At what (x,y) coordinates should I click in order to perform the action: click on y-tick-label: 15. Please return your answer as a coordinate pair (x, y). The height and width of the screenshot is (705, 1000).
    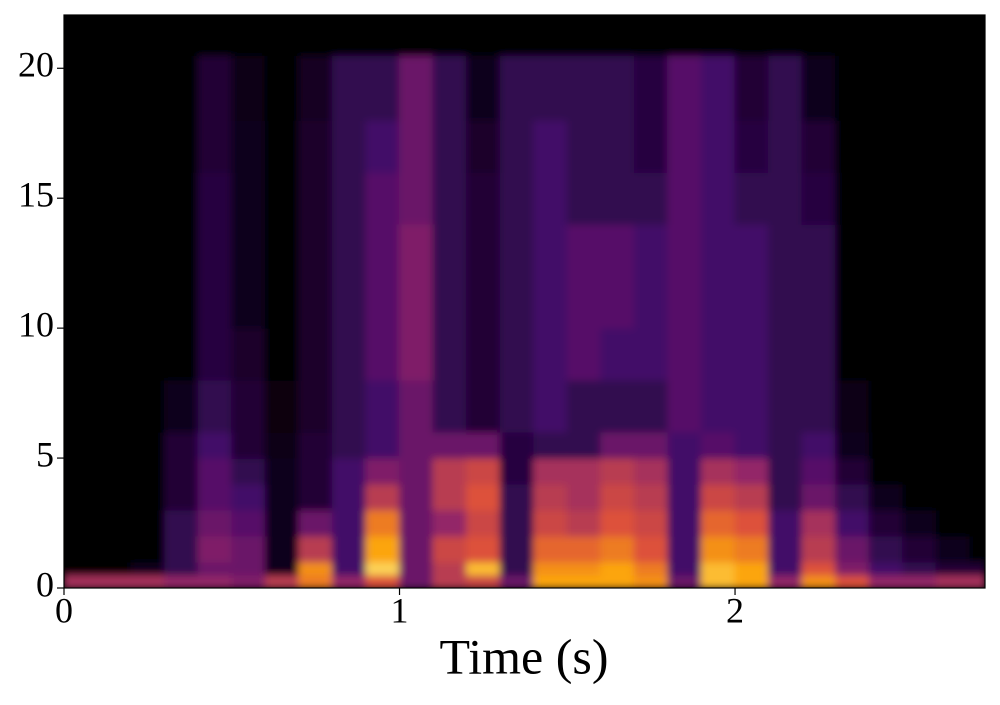
    Looking at the image, I should click on (36, 194).